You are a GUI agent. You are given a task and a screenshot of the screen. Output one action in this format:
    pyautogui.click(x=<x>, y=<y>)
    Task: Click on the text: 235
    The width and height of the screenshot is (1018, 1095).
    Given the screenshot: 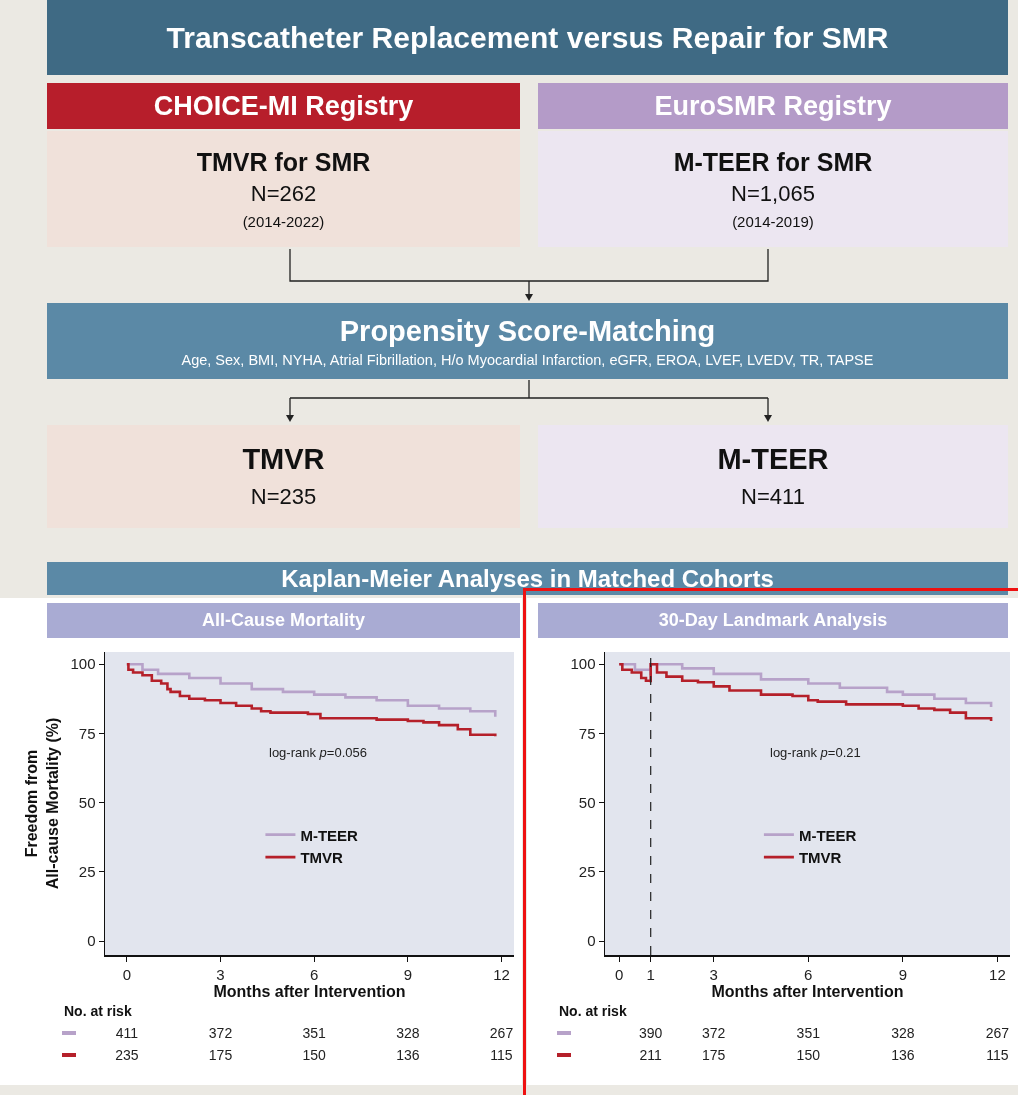 What is the action you would take?
    pyautogui.click(x=127, y=1055)
    